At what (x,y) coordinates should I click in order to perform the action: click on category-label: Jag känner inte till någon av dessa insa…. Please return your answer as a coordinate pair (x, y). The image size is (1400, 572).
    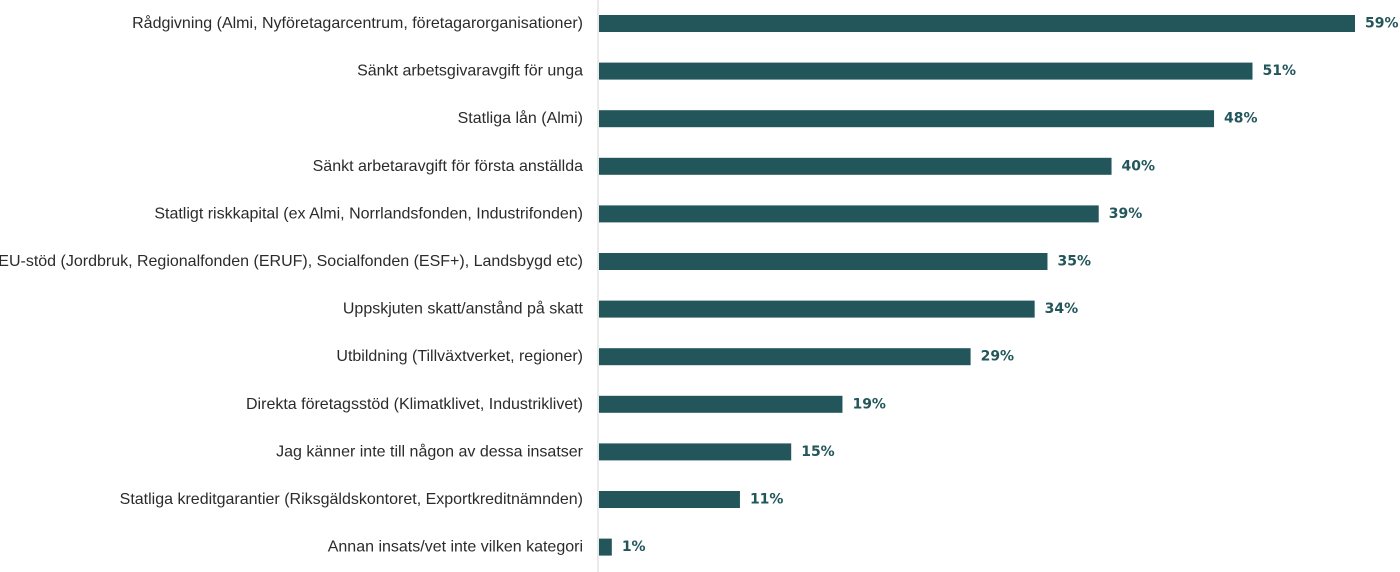
    Looking at the image, I should click on (430, 451).